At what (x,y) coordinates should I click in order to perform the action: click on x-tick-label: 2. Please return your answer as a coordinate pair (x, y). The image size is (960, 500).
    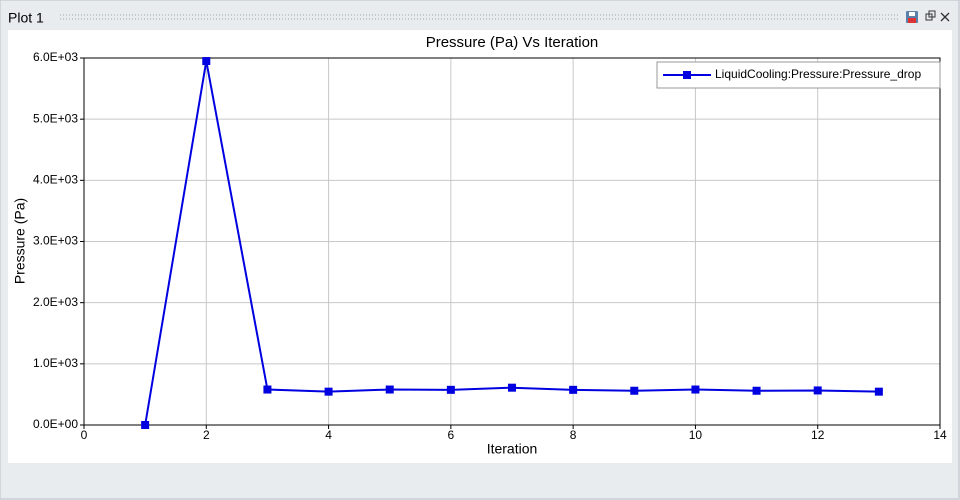
    Looking at the image, I should click on (206, 435).